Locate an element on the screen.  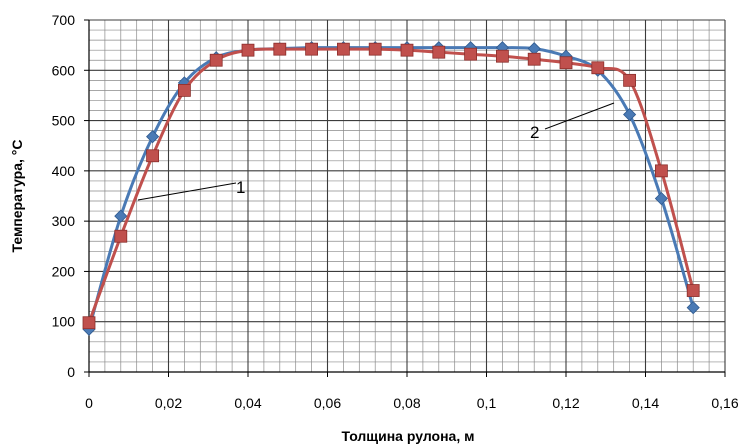
y-tick-label: 300 is located at coordinates (64, 221).